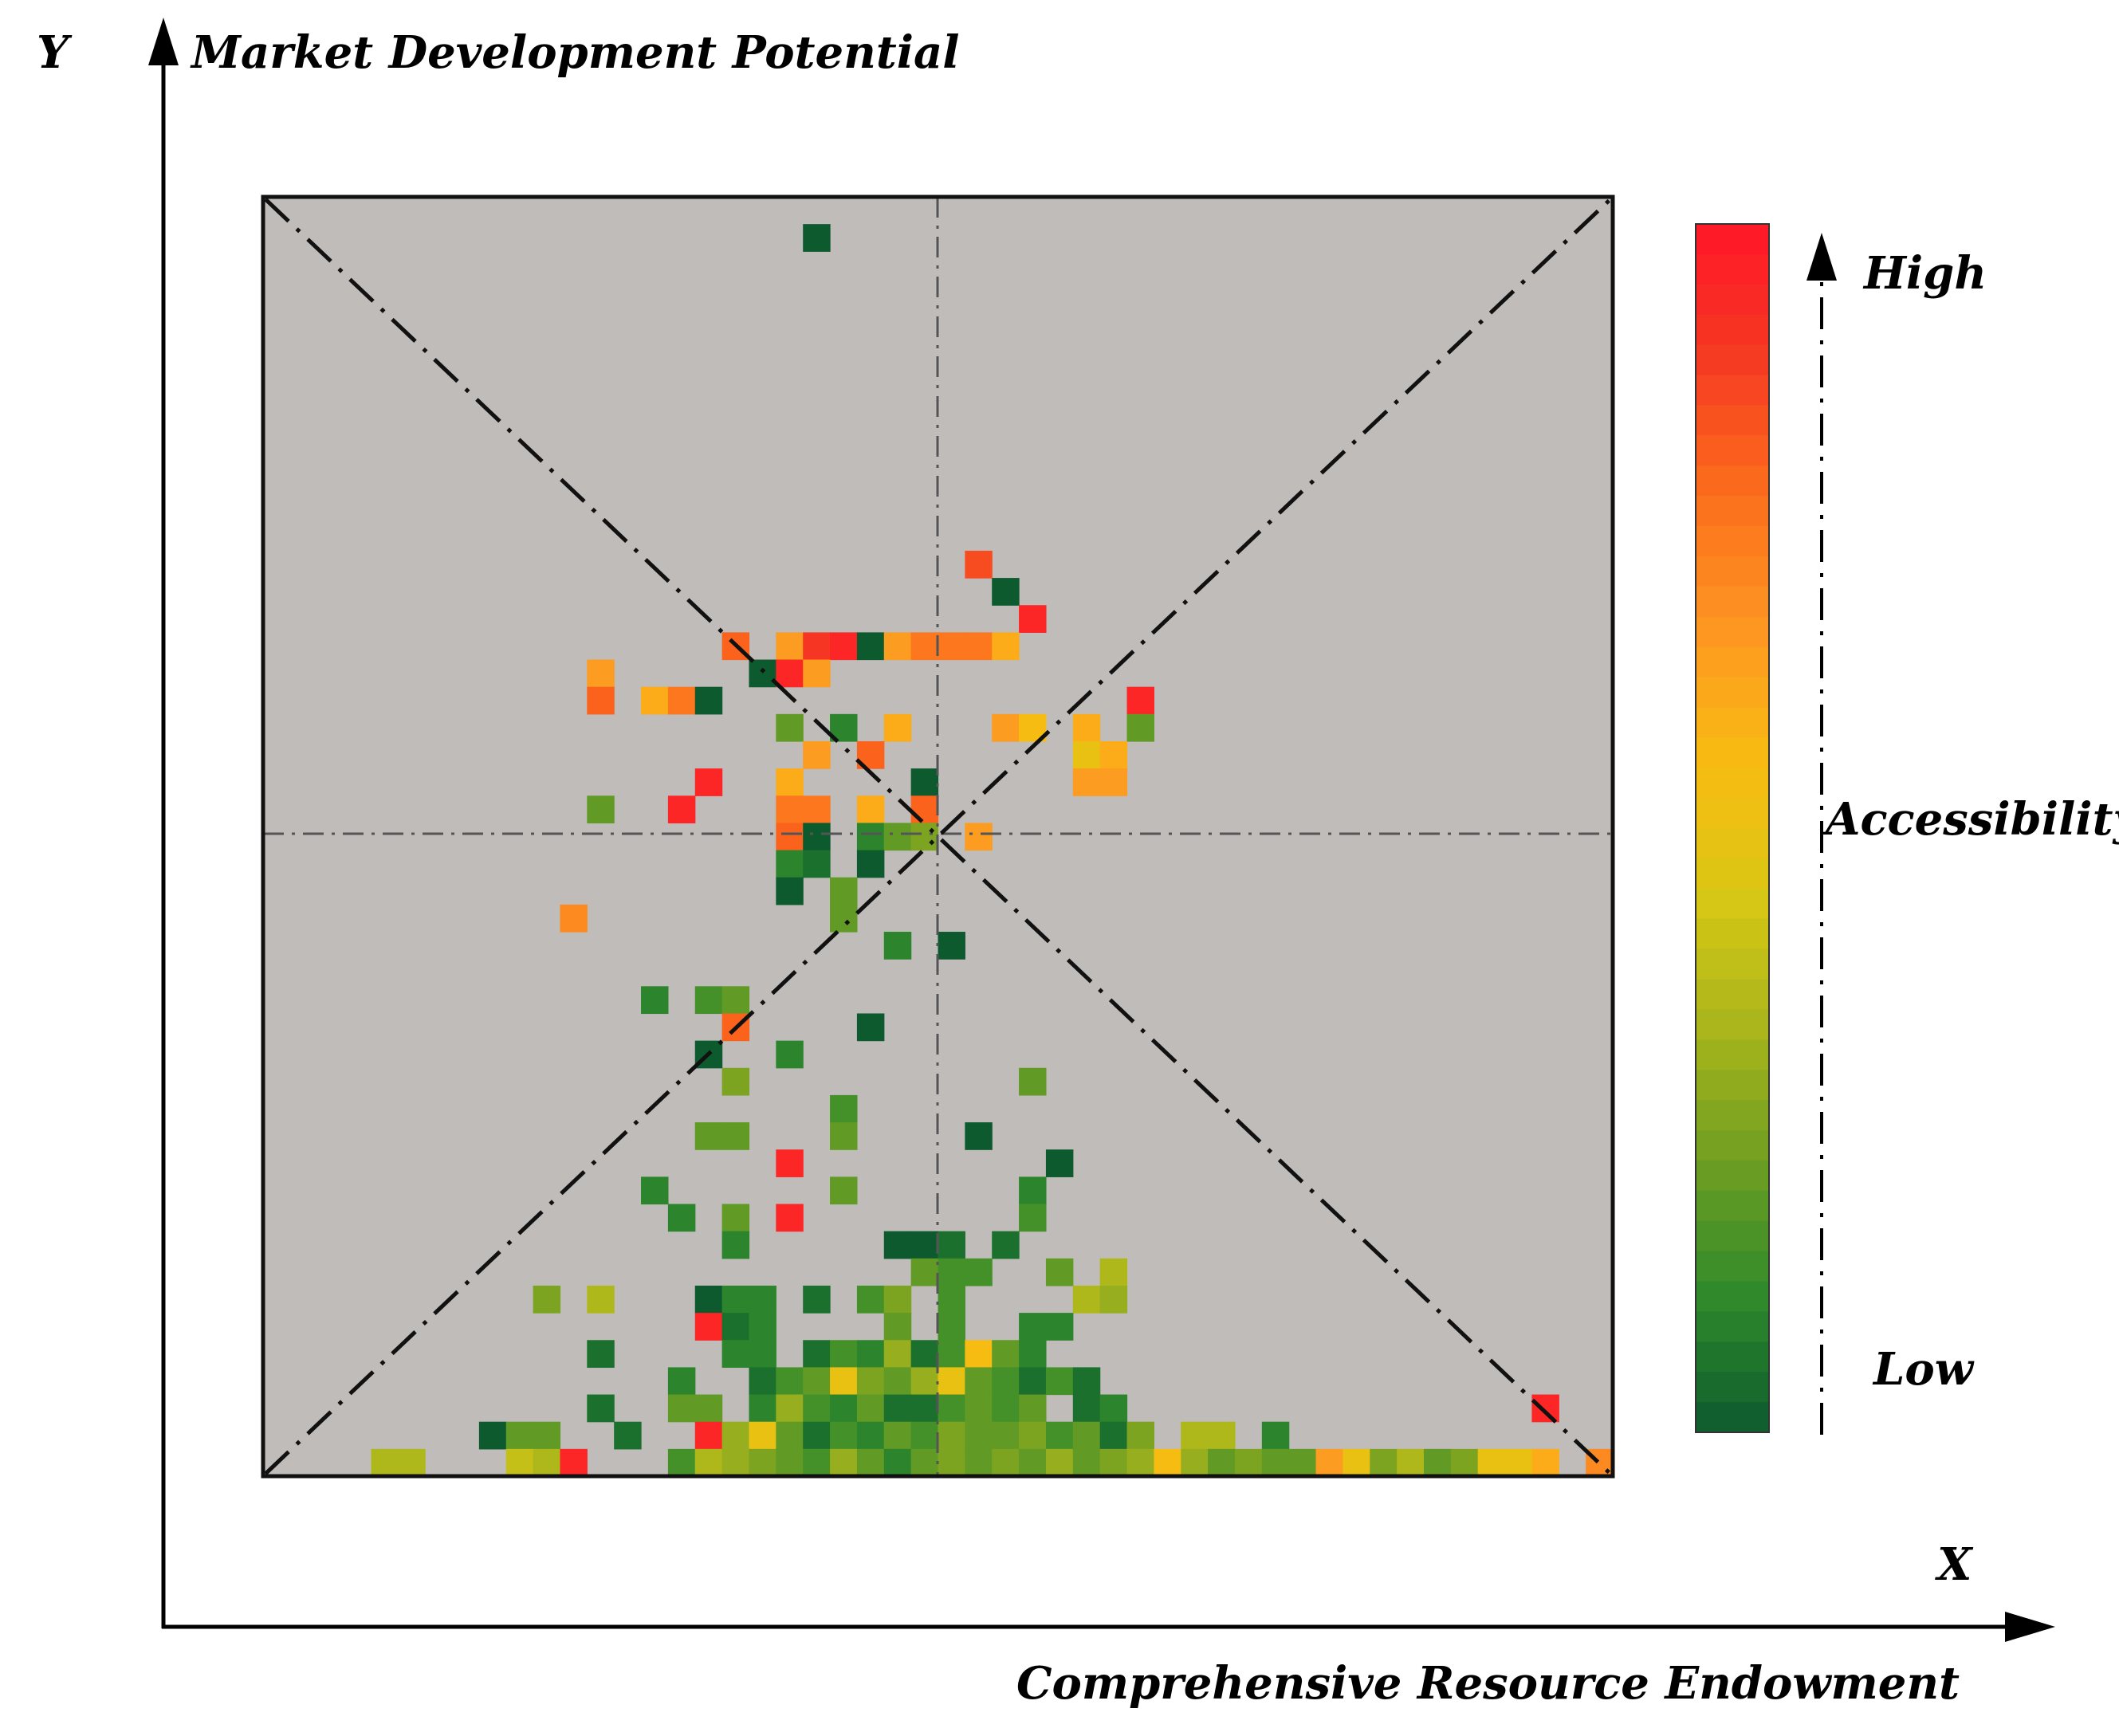 The width and height of the screenshot is (2119, 1736). I want to click on legend-up-arrow-icon, so click(1821, 257).